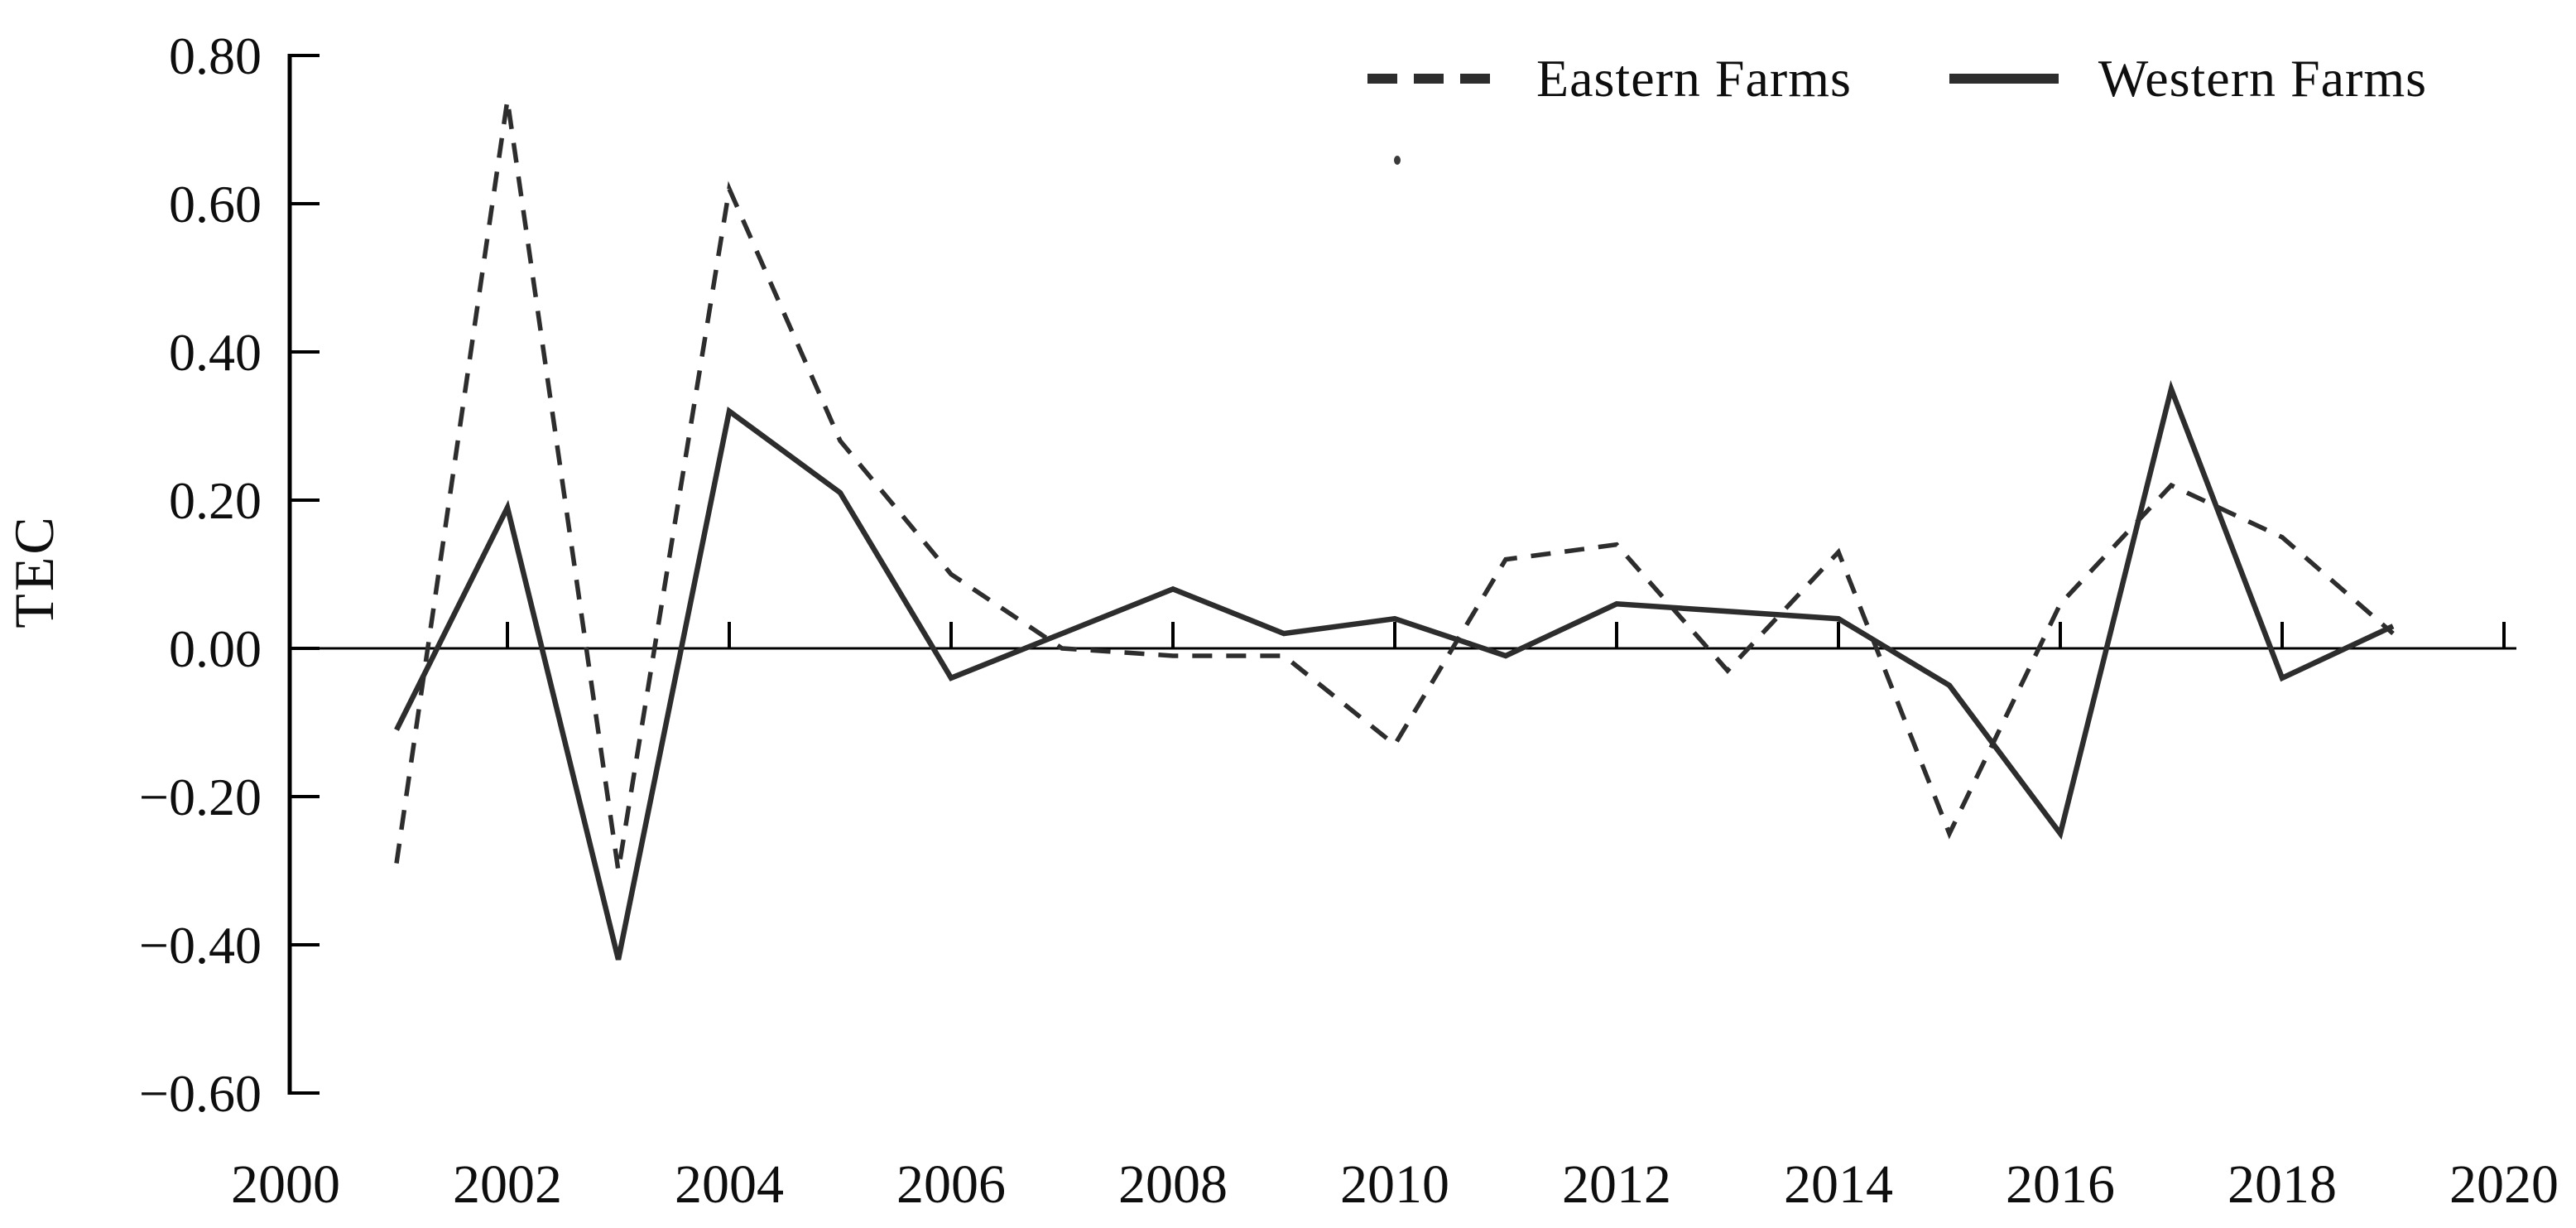 Image resolution: width=2576 pixels, height=1228 pixels. What do you see at coordinates (2262, 78) in the screenshot?
I see `legend-label-western-farms: Western Farms` at bounding box center [2262, 78].